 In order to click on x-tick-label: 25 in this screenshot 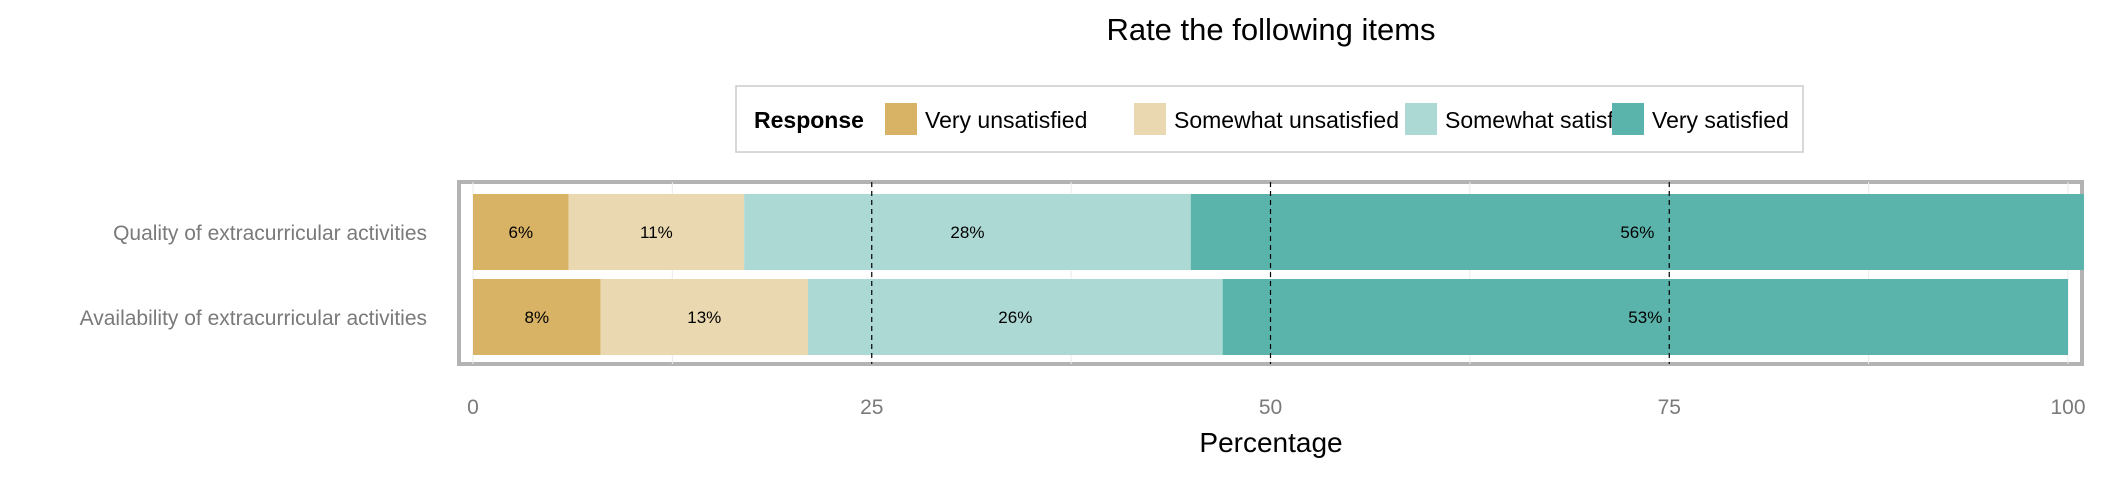, I will do `click(871, 407)`.